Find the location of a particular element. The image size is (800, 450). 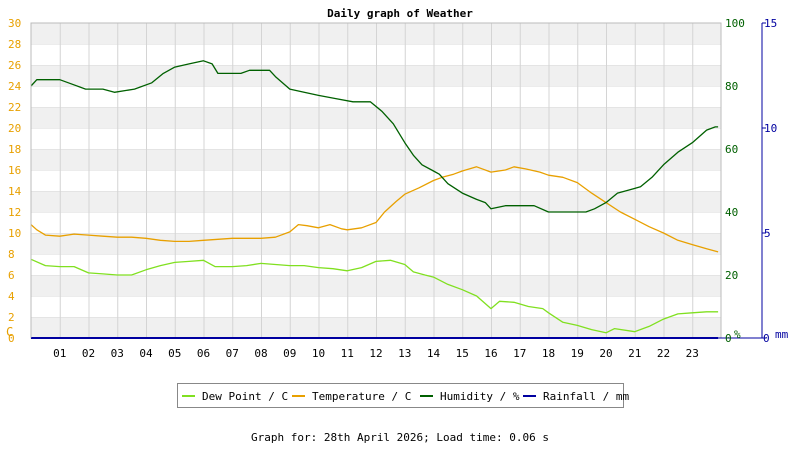

x-tick-label: 19 is located at coordinates (577, 353).